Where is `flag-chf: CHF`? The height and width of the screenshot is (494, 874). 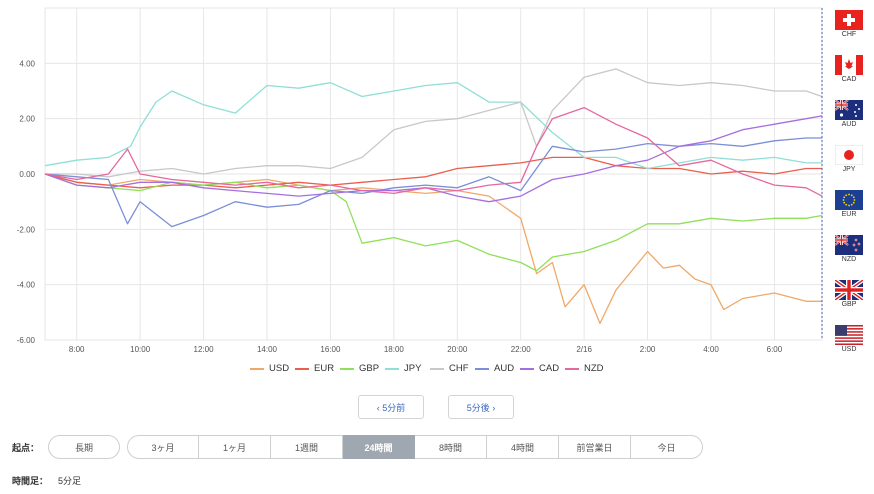
flag-chf: CHF is located at coordinates (849, 24).